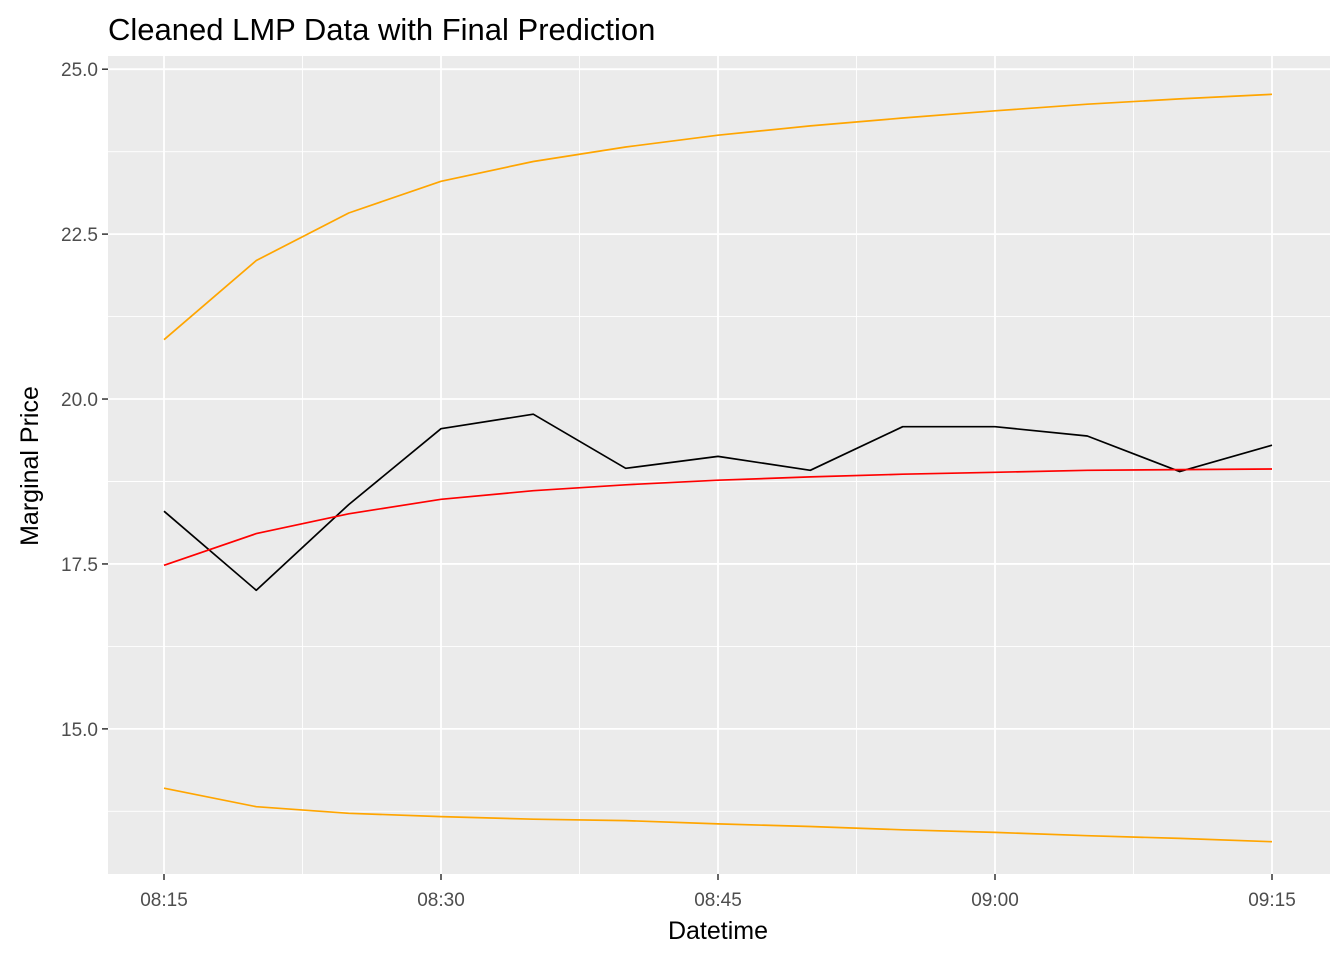  Describe the element at coordinates (995, 900) in the screenshot. I see `x-tick-label: 09:00` at that location.